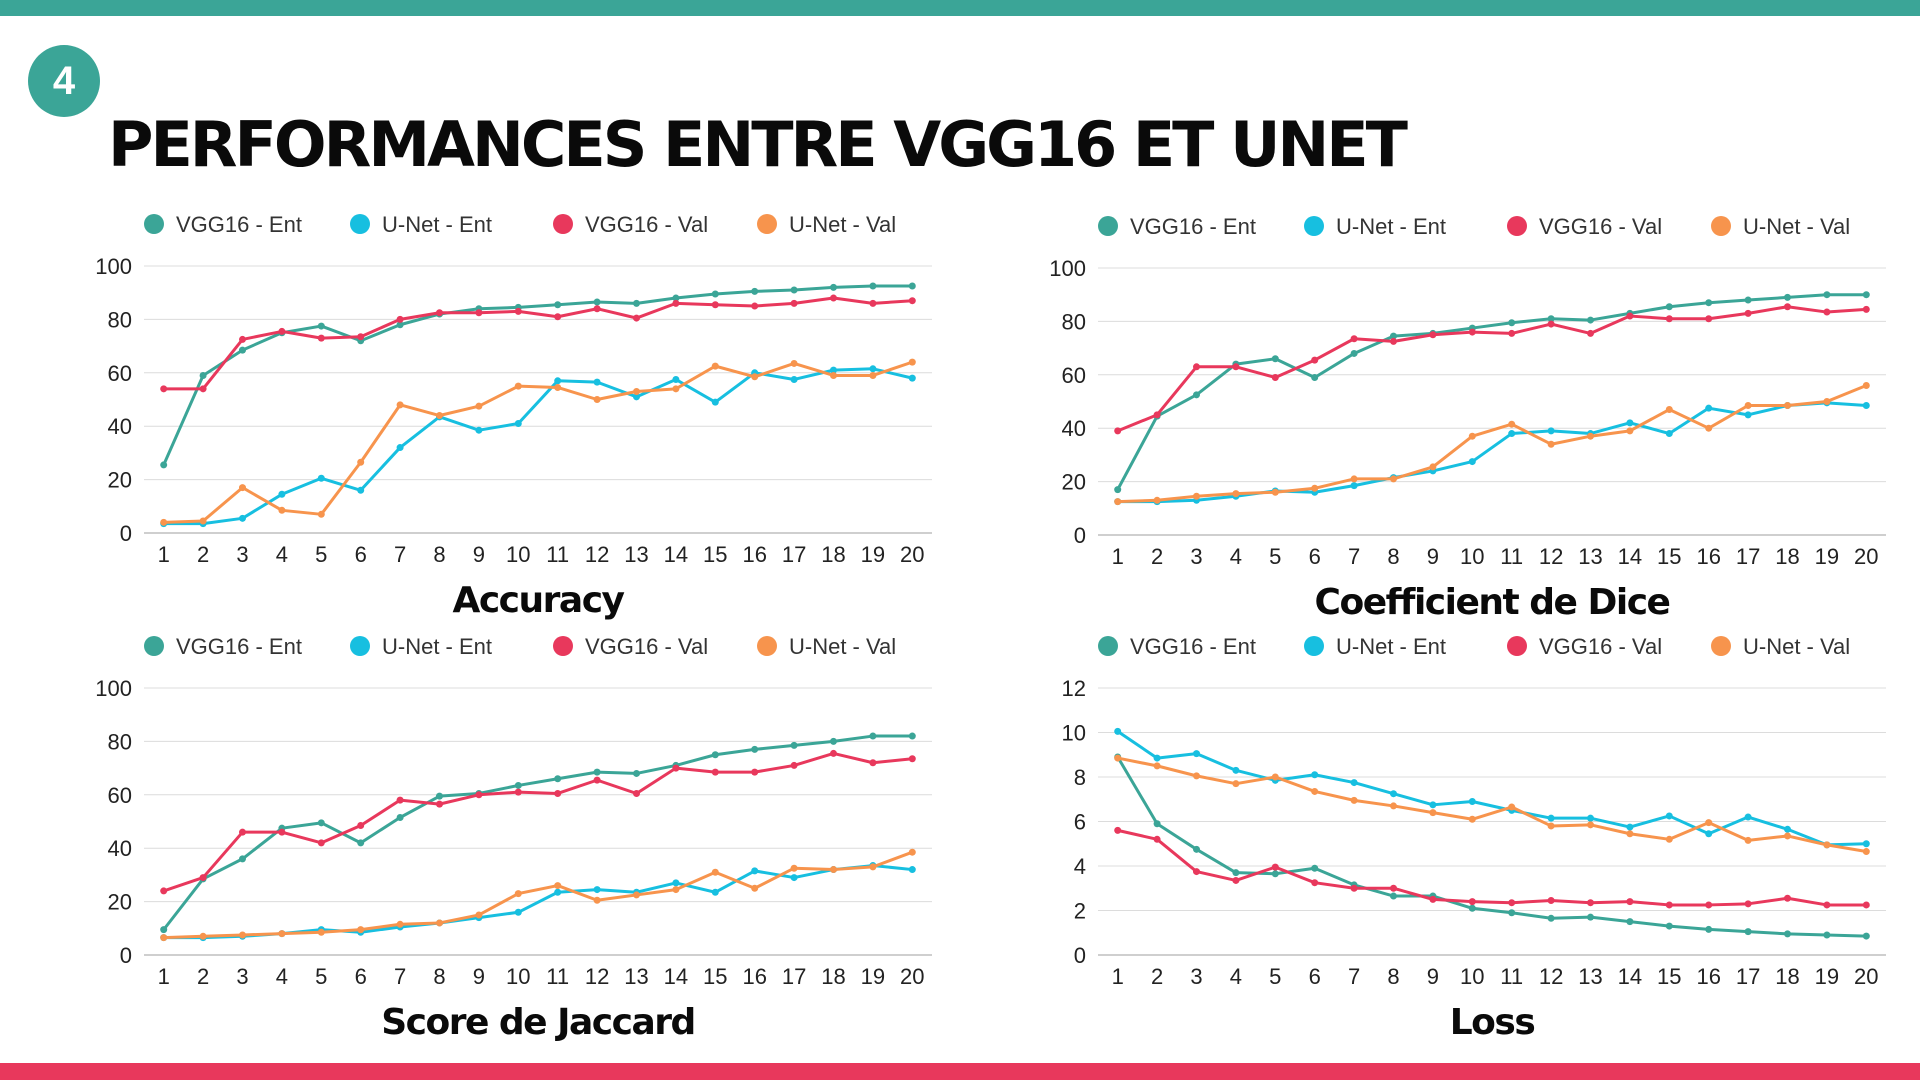 Image resolution: width=1920 pixels, height=1080 pixels. I want to click on x-tick-label: 8, so click(439, 976).